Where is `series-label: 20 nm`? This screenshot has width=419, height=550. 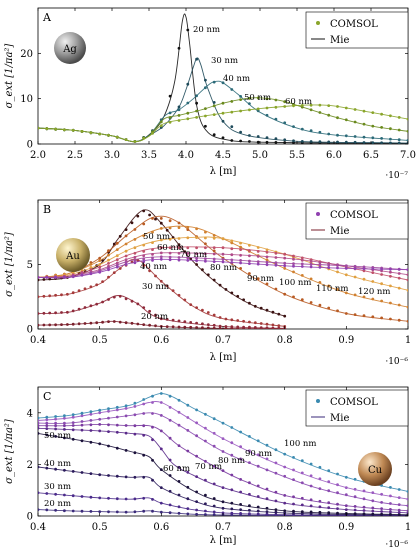
series-label: 20 nm is located at coordinates (154, 317).